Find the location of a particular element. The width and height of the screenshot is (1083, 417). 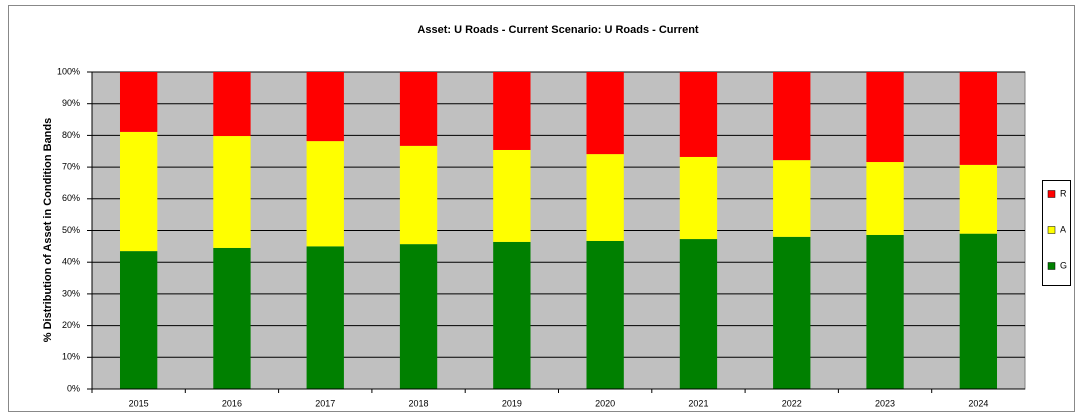

y-tick-label: 10% is located at coordinates (71, 357).